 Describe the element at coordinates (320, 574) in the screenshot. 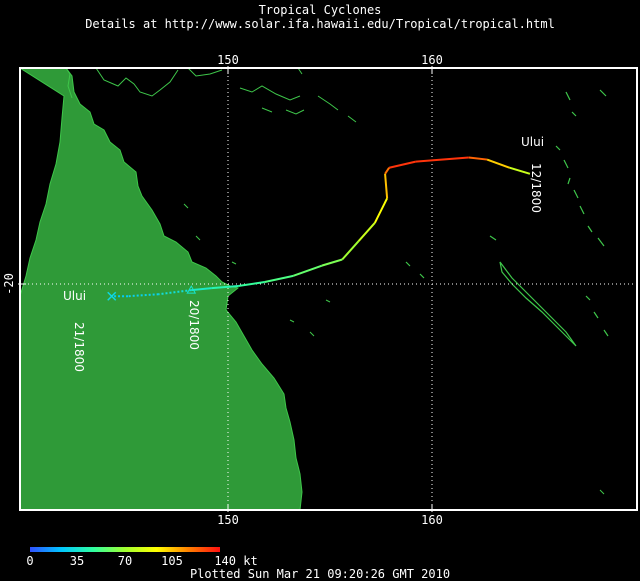

I see `plotted-timestamp: Plotted Sun Mar 21 09:20:26 GMT 2010` at that location.